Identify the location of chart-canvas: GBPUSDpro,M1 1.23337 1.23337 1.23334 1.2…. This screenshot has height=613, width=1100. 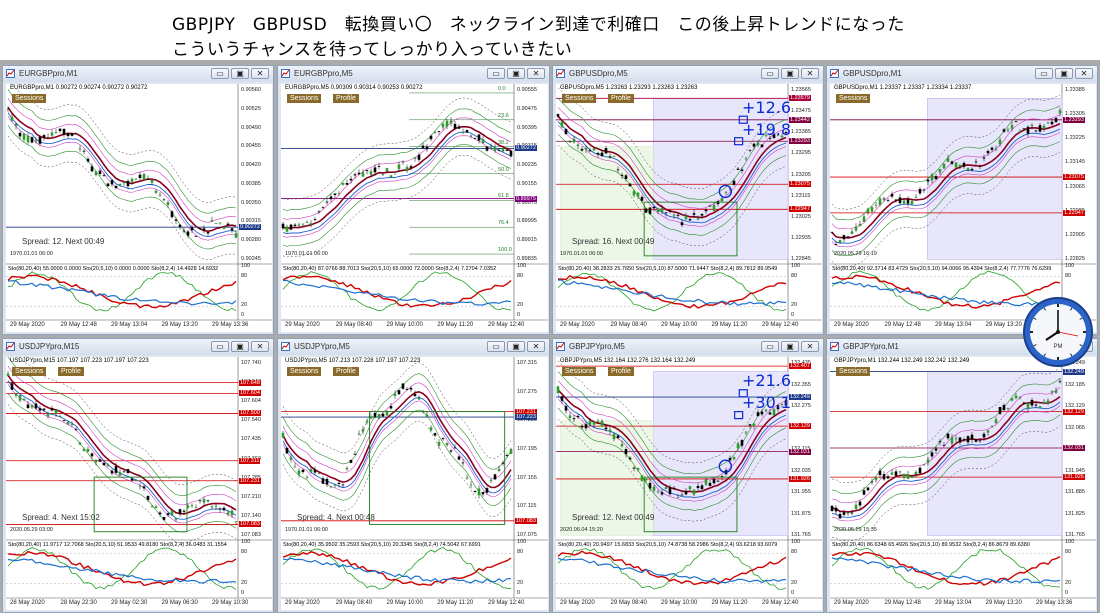
(963, 208).